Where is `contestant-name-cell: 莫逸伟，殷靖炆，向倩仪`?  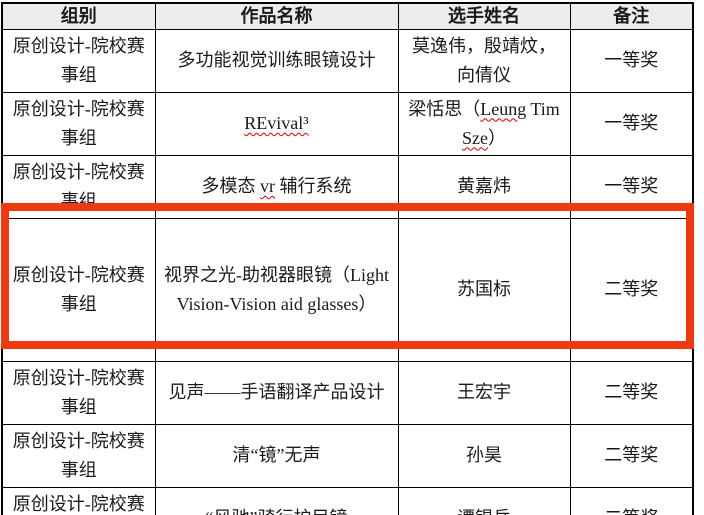 contestant-name-cell: 莫逸伟，殷靖炆，向倩仪 is located at coordinates (484, 60).